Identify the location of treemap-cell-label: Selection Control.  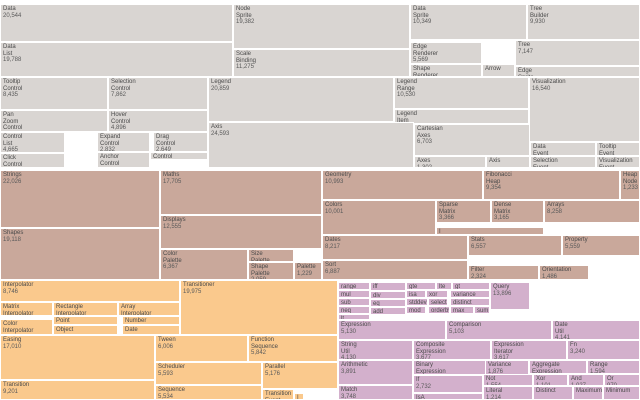
(123, 85).